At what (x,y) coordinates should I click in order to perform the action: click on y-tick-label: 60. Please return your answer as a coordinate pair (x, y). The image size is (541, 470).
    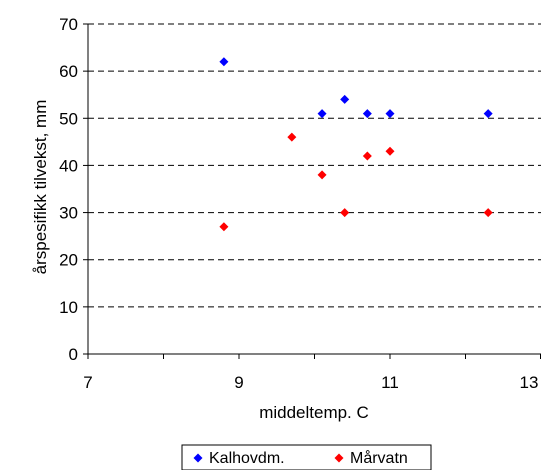
    Looking at the image, I should click on (68, 71).